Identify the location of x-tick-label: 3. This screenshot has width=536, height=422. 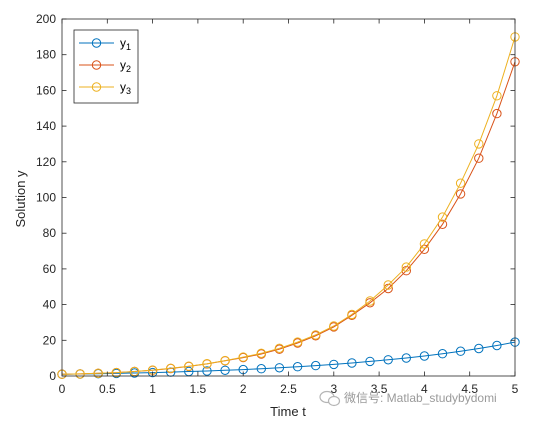
(333, 389).